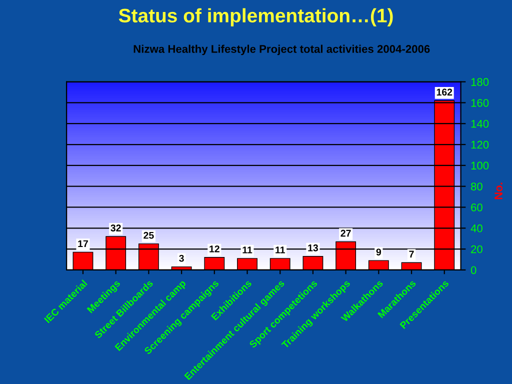 This screenshot has width=512, height=384. Describe the element at coordinates (345, 233) in the screenshot. I see `data-label: 27` at that location.